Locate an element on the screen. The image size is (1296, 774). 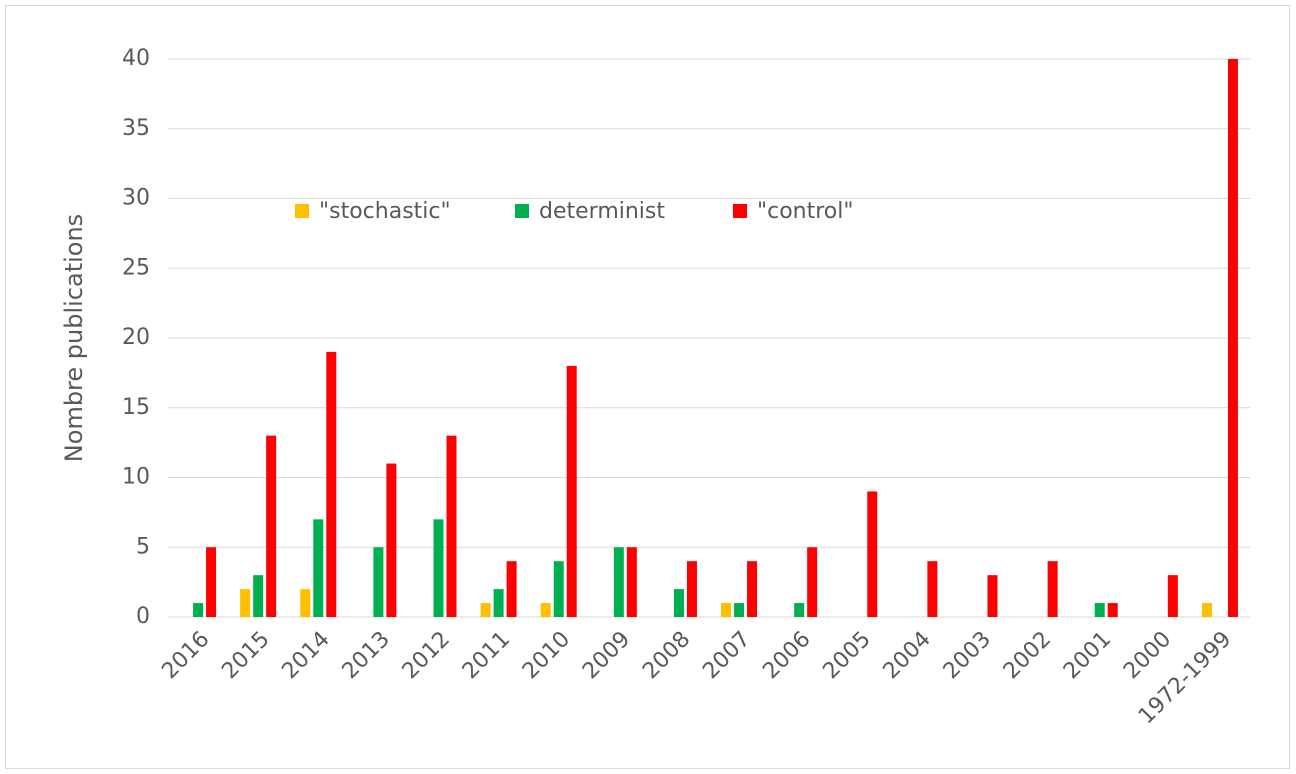
y-tick-label: 40 is located at coordinates (136, 58).